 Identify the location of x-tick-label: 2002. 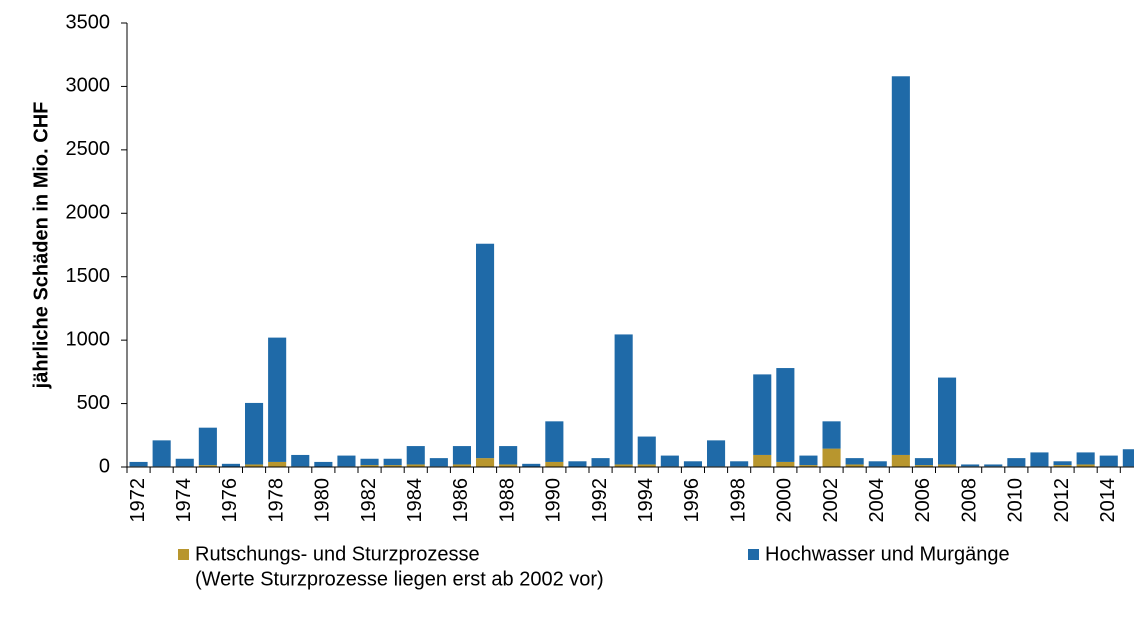
(831, 500).